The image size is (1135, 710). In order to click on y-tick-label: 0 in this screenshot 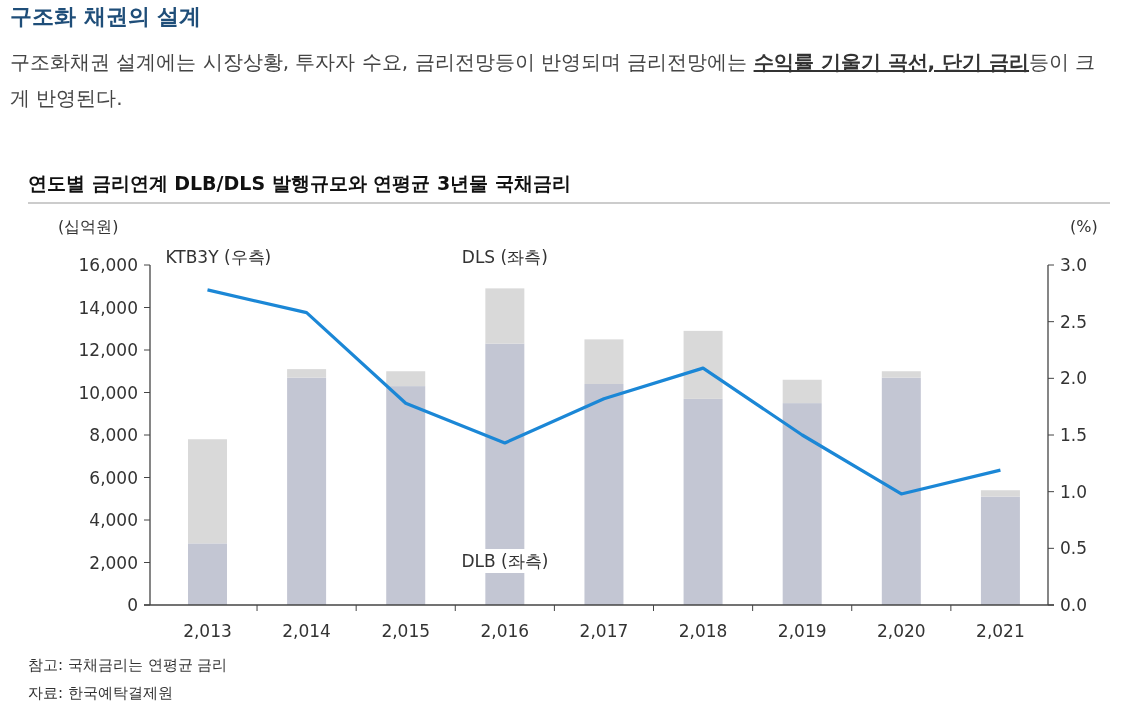, I will do `click(132, 605)`.